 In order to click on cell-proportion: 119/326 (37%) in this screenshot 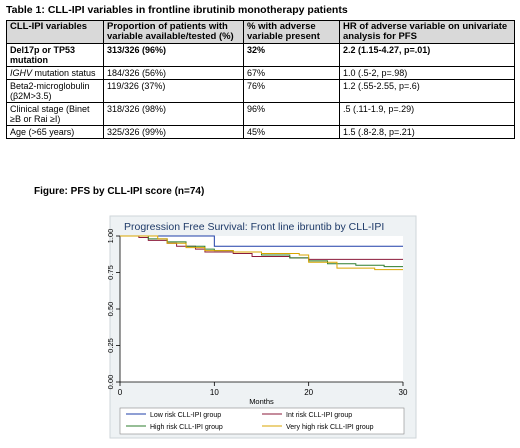, I will do `click(173, 91)`.